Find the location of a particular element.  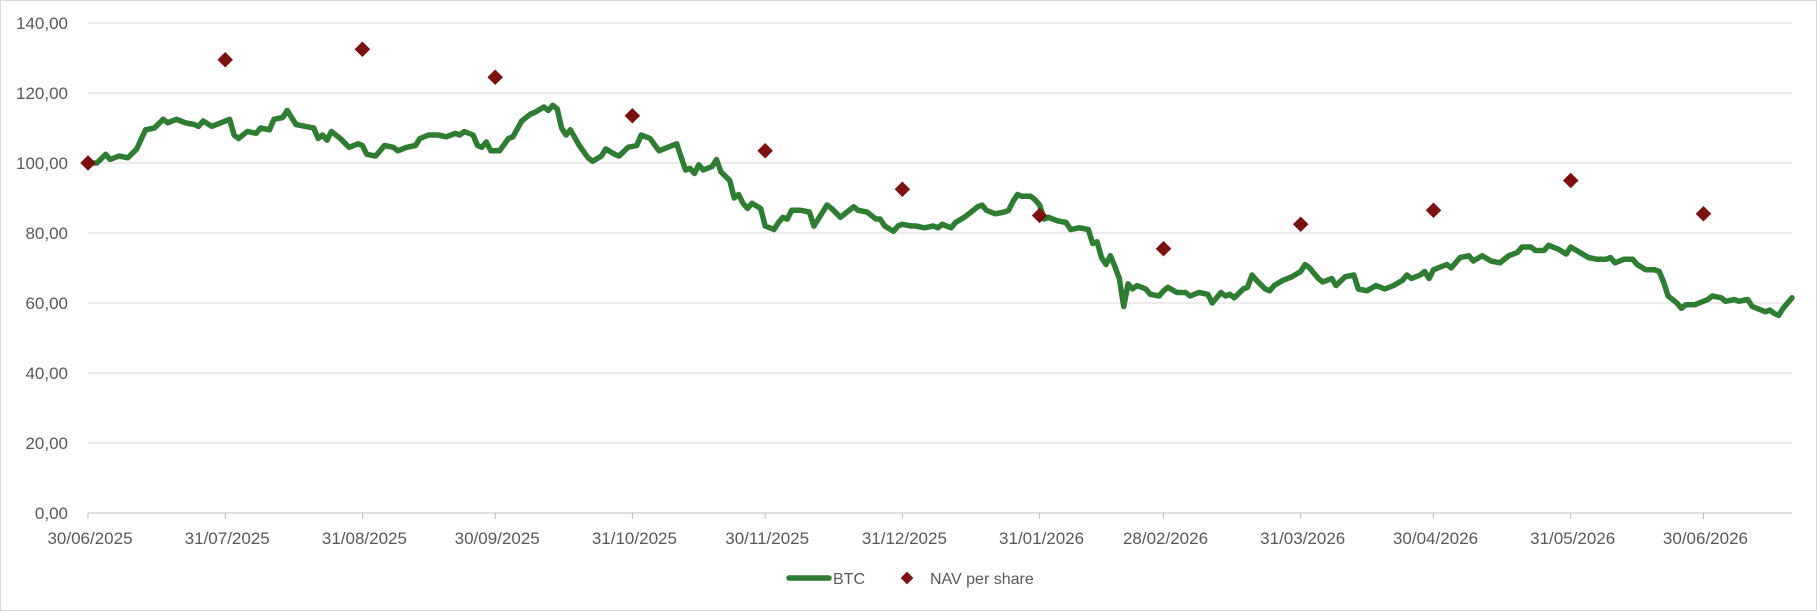

x-tick-label: 30/04/2026 is located at coordinates (1435, 538).